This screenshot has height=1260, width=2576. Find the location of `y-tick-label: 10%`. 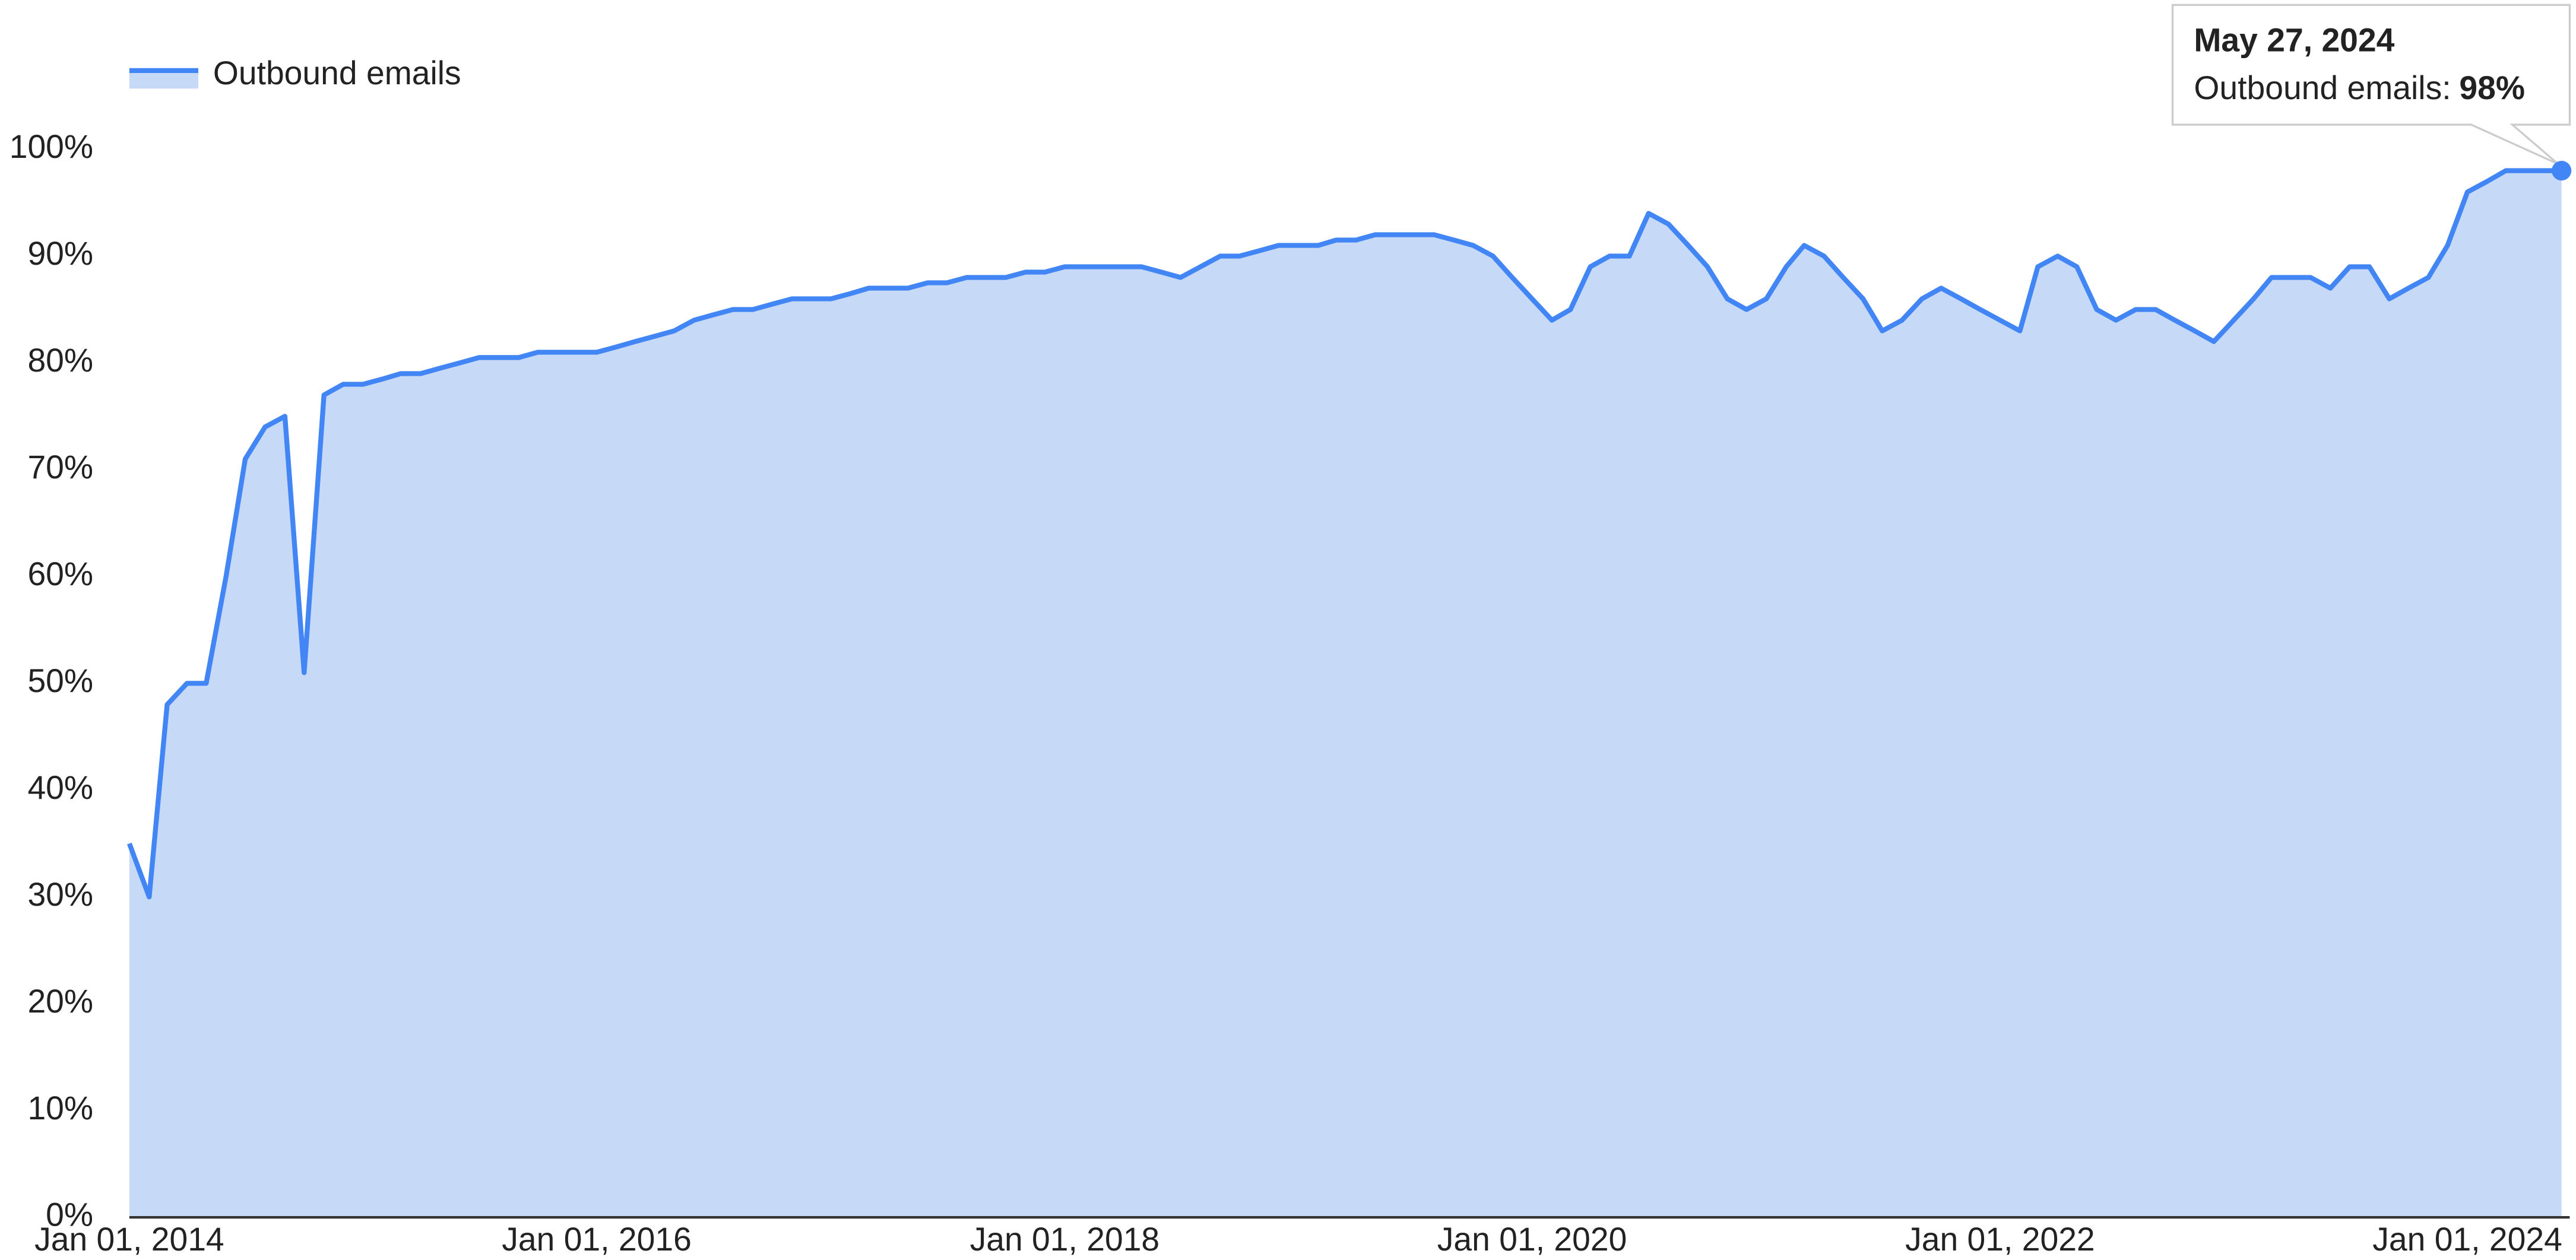

y-tick-label: 10% is located at coordinates (60, 1108).